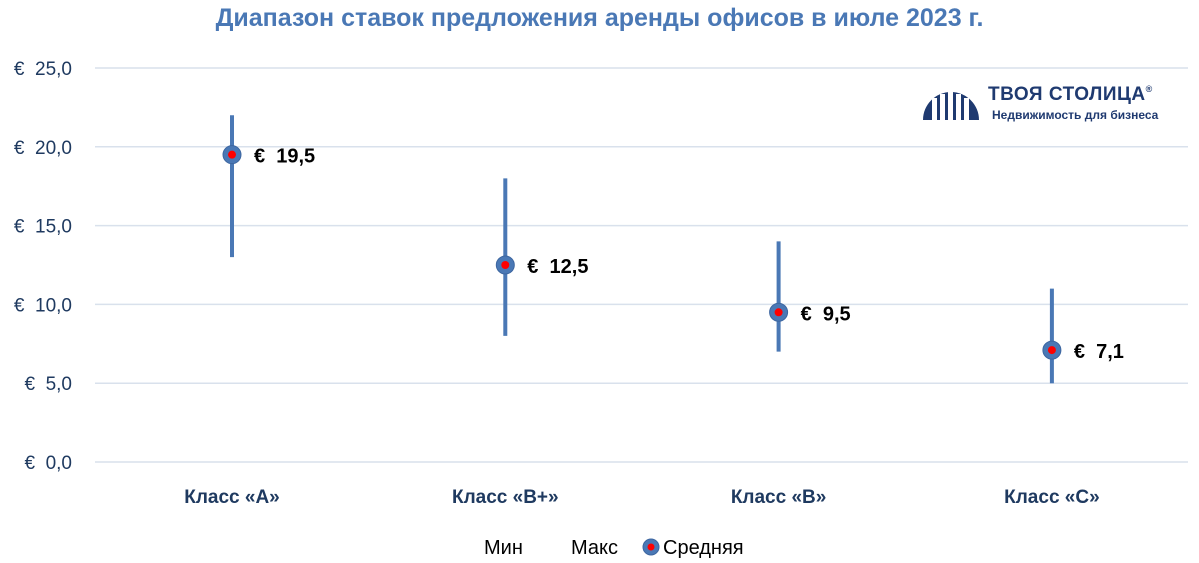 The image size is (1199, 563). What do you see at coordinates (1070, 94) in the screenshot?
I see `logo-name: ТВОЯ СТОЛИЦА®` at bounding box center [1070, 94].